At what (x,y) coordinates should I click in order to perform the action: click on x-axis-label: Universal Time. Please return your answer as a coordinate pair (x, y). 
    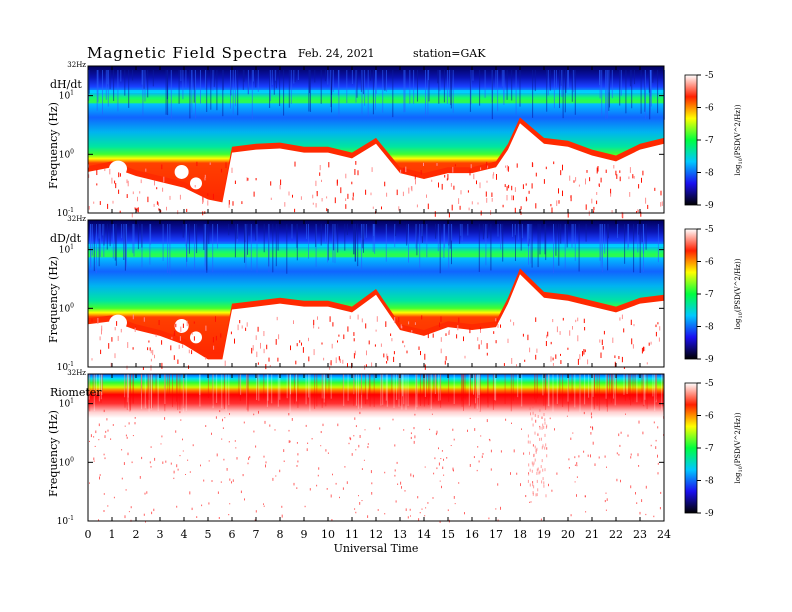
    Looking at the image, I should click on (376, 548).